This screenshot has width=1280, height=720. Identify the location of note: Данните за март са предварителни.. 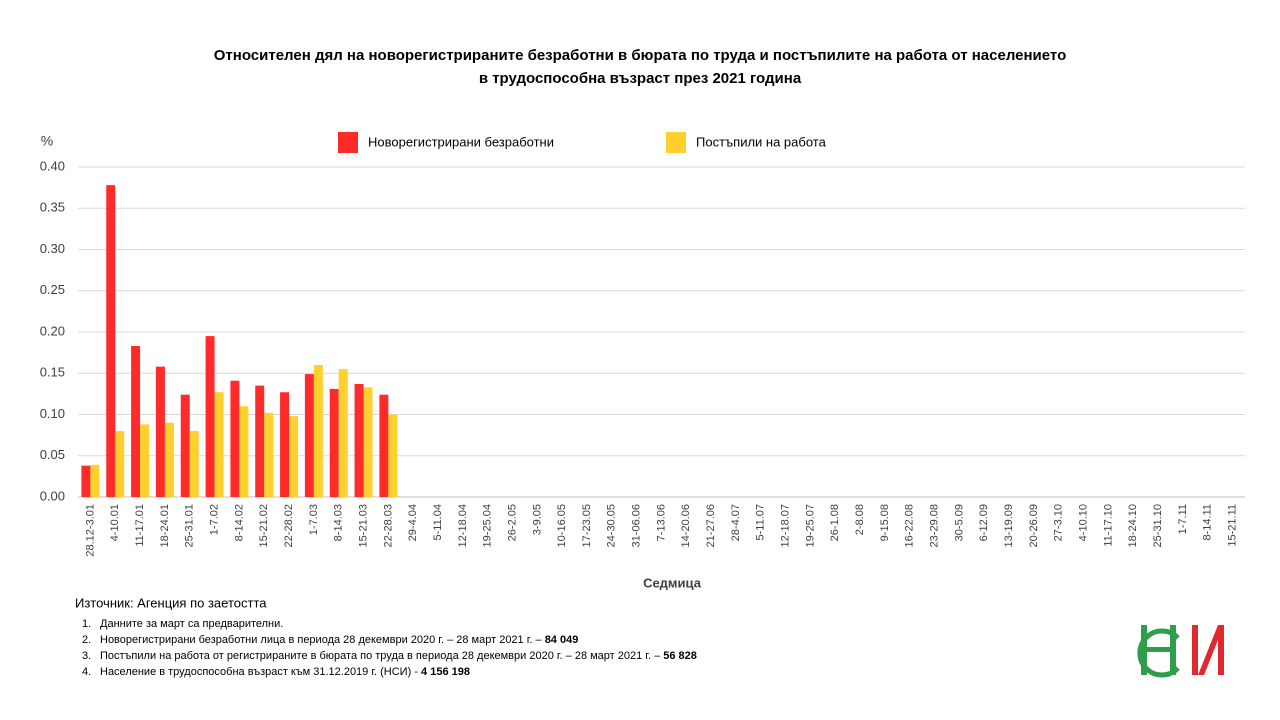
(191, 624).